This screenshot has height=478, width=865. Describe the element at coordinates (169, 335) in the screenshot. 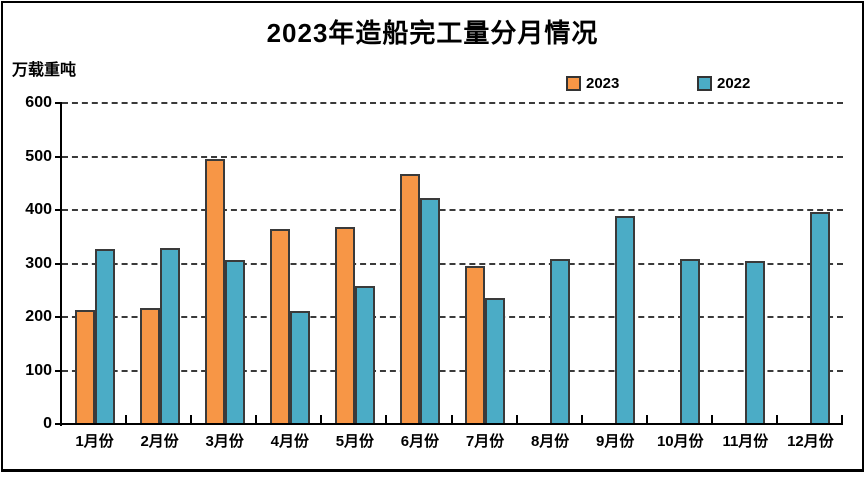

I see `bar-2022-2月份` at that location.